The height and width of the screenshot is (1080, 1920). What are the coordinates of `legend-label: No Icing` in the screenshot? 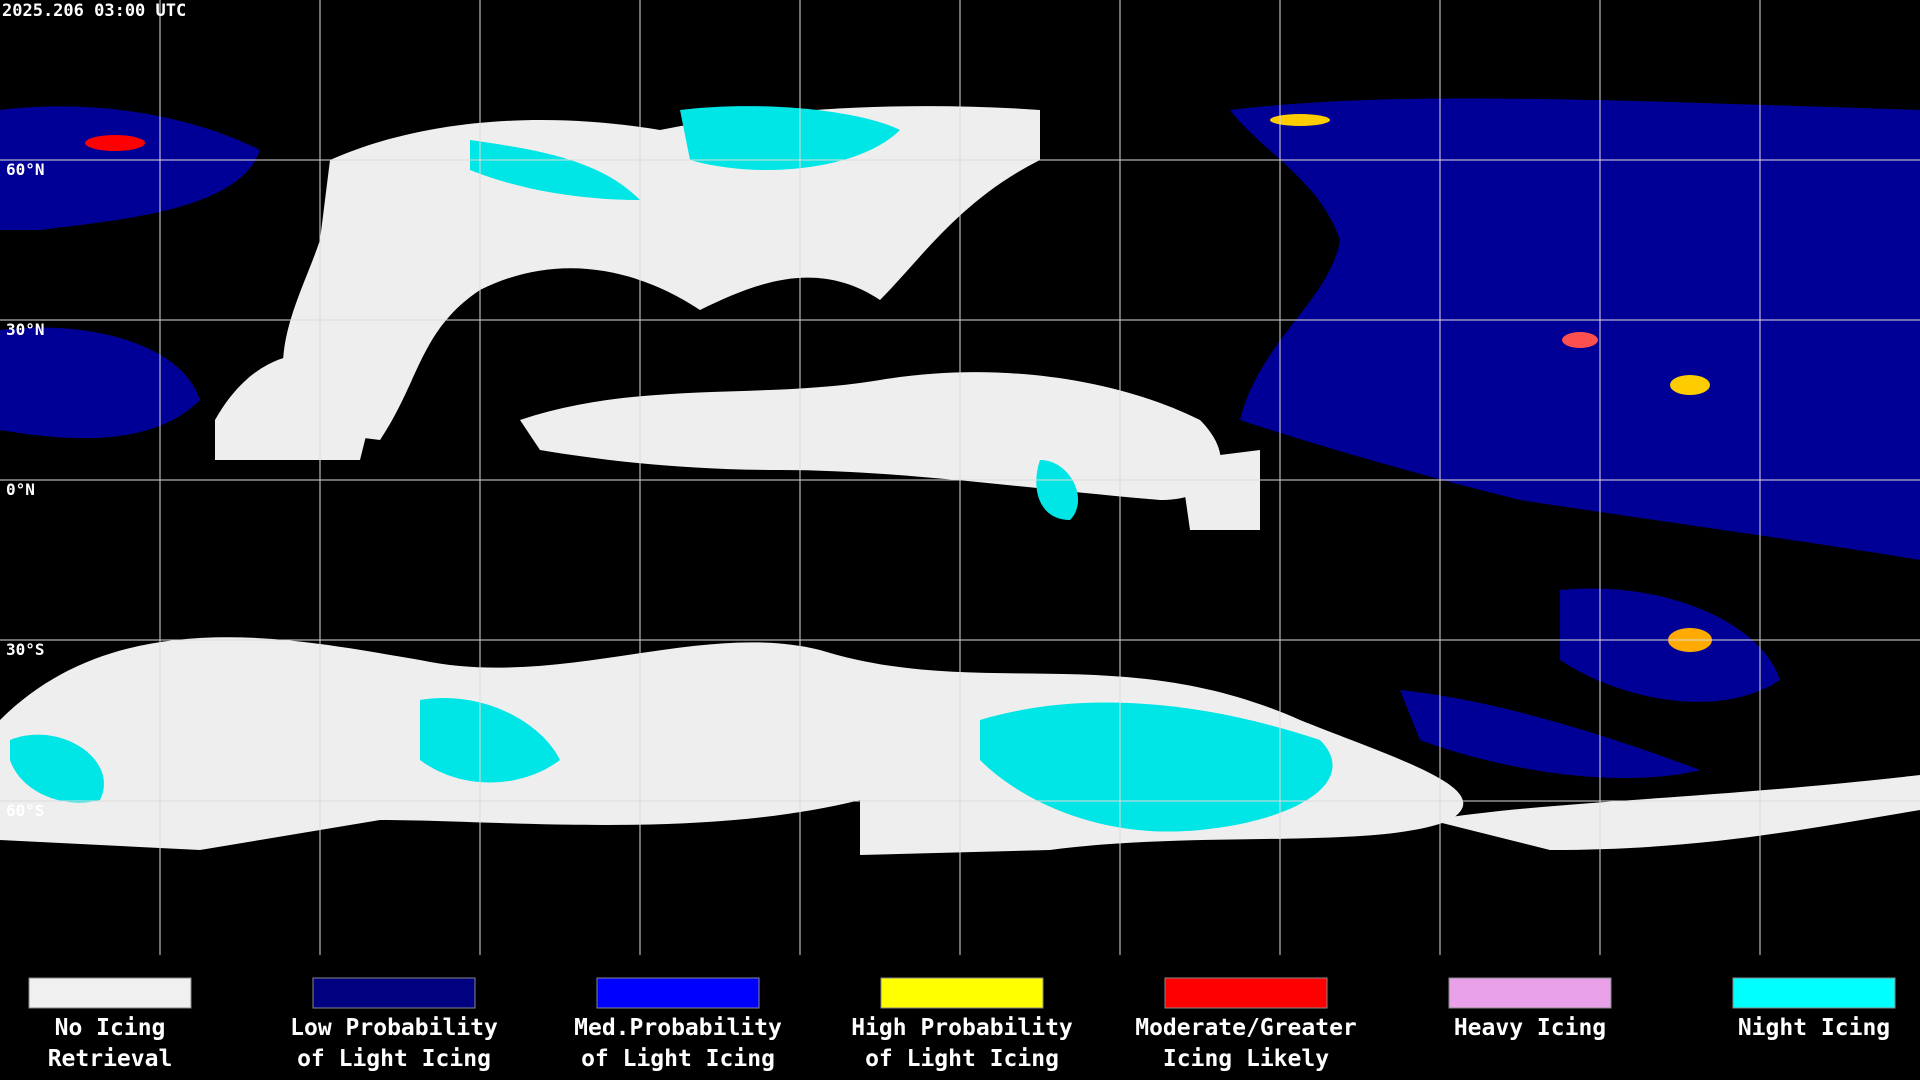 It's located at (110, 1028).